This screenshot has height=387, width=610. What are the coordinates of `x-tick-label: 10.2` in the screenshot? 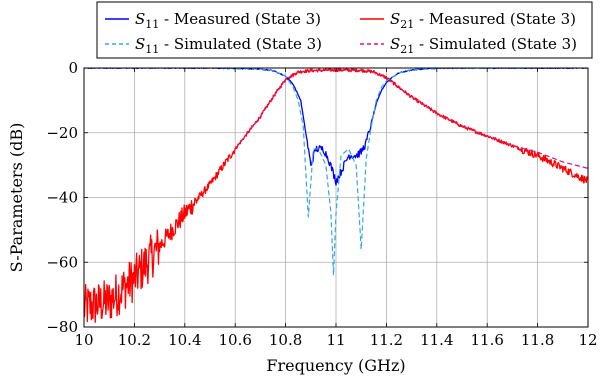 It's located at (134, 340).